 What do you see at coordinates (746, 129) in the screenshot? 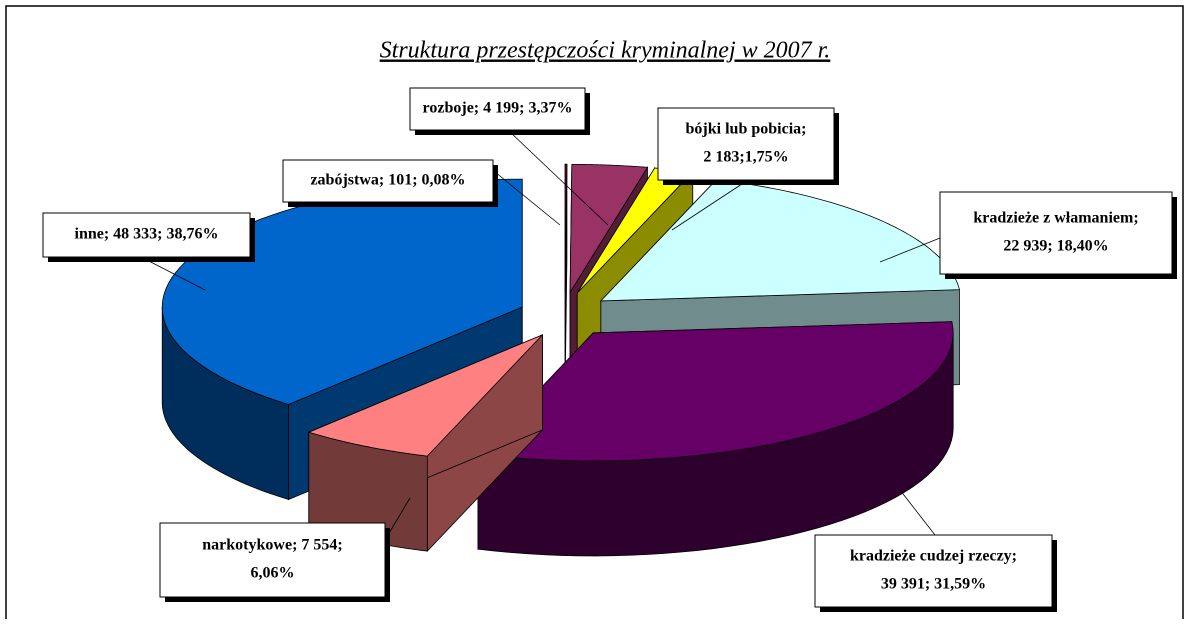
I see `data-label: bójki lub pobicia;` at bounding box center [746, 129].